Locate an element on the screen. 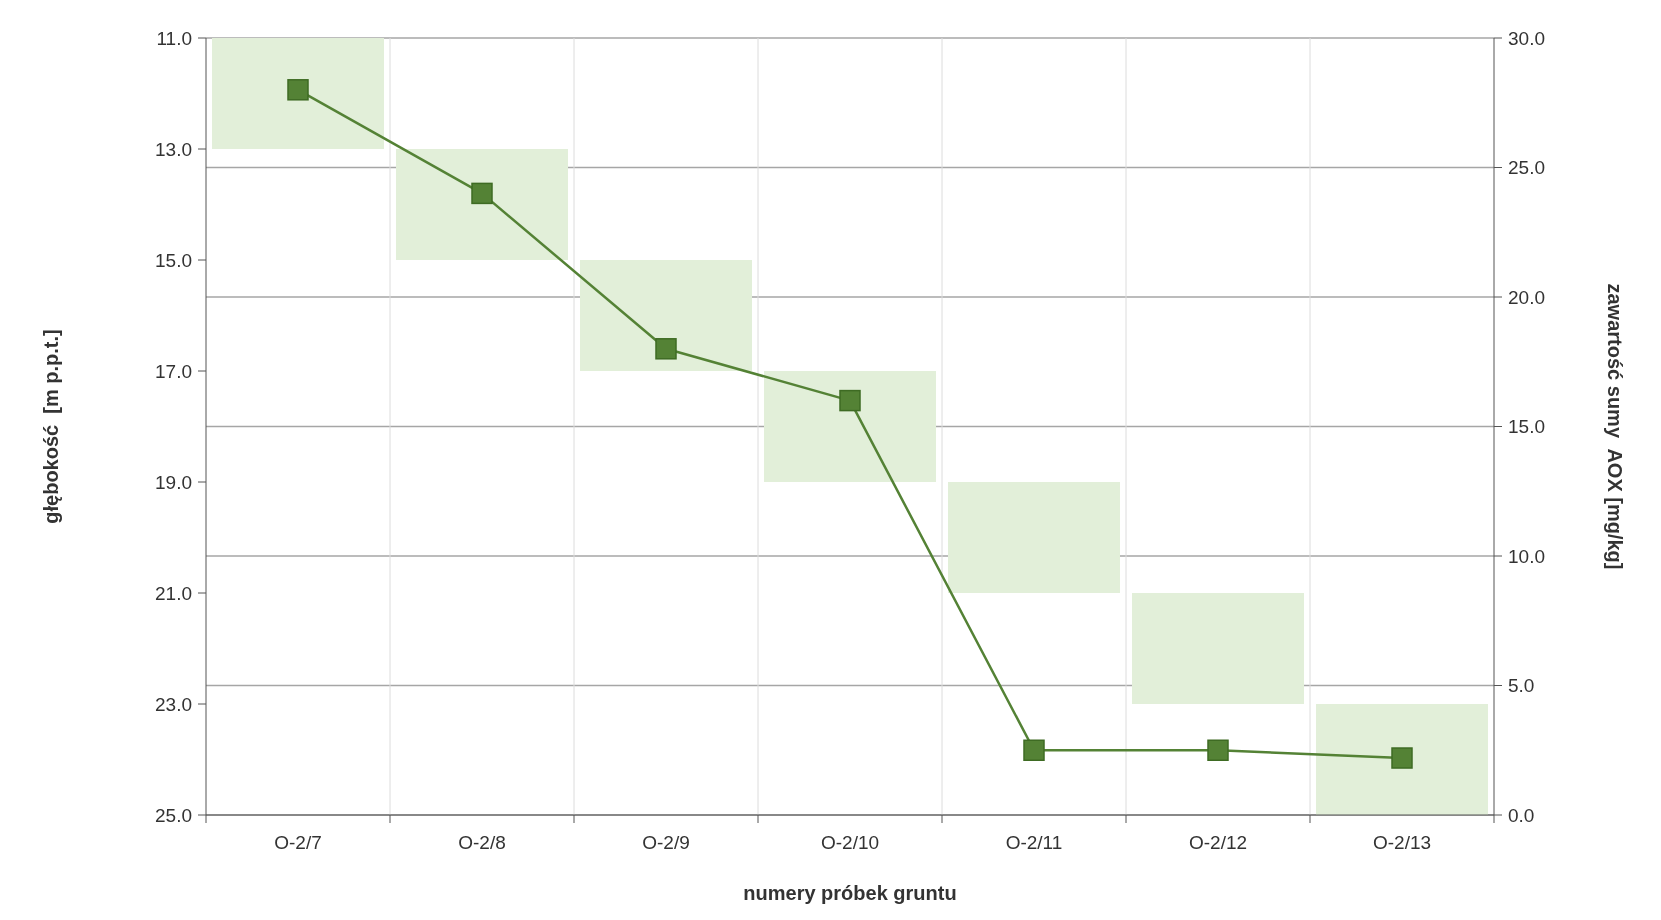  y-tick-label: 21.0 is located at coordinates (173, 593).